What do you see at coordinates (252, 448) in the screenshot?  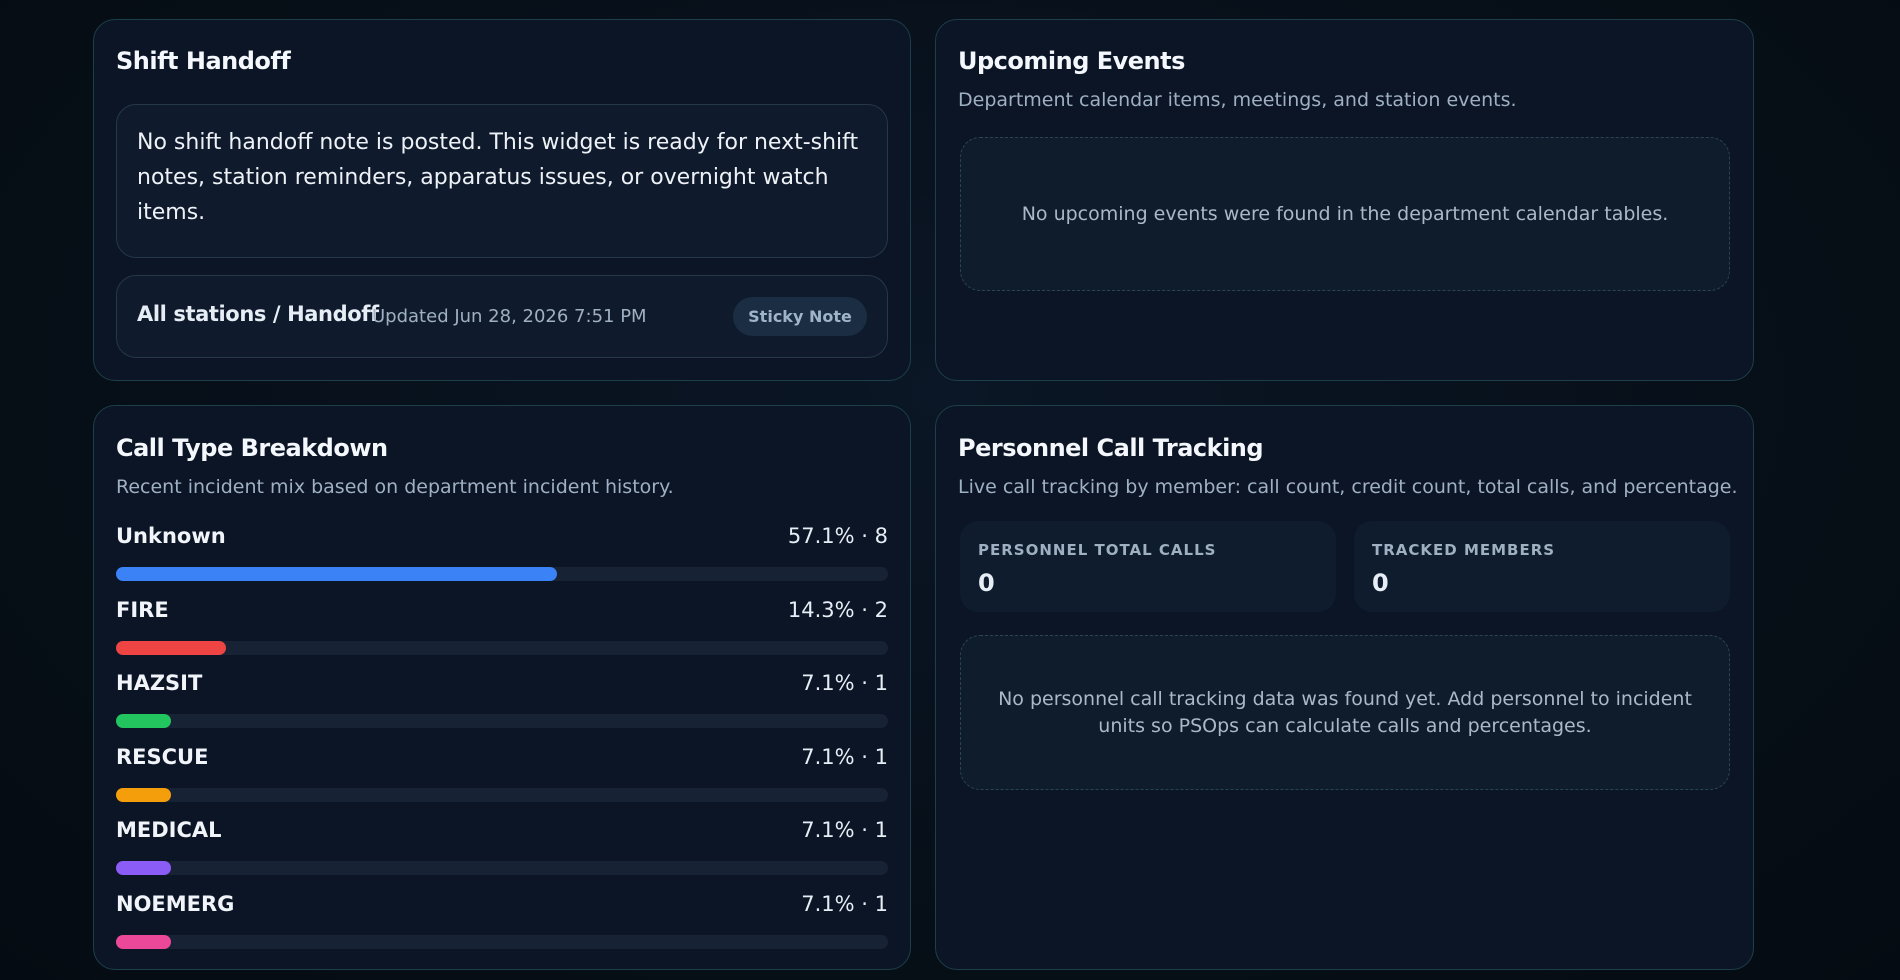 I see `card-title: Call Type Breakdown` at bounding box center [252, 448].